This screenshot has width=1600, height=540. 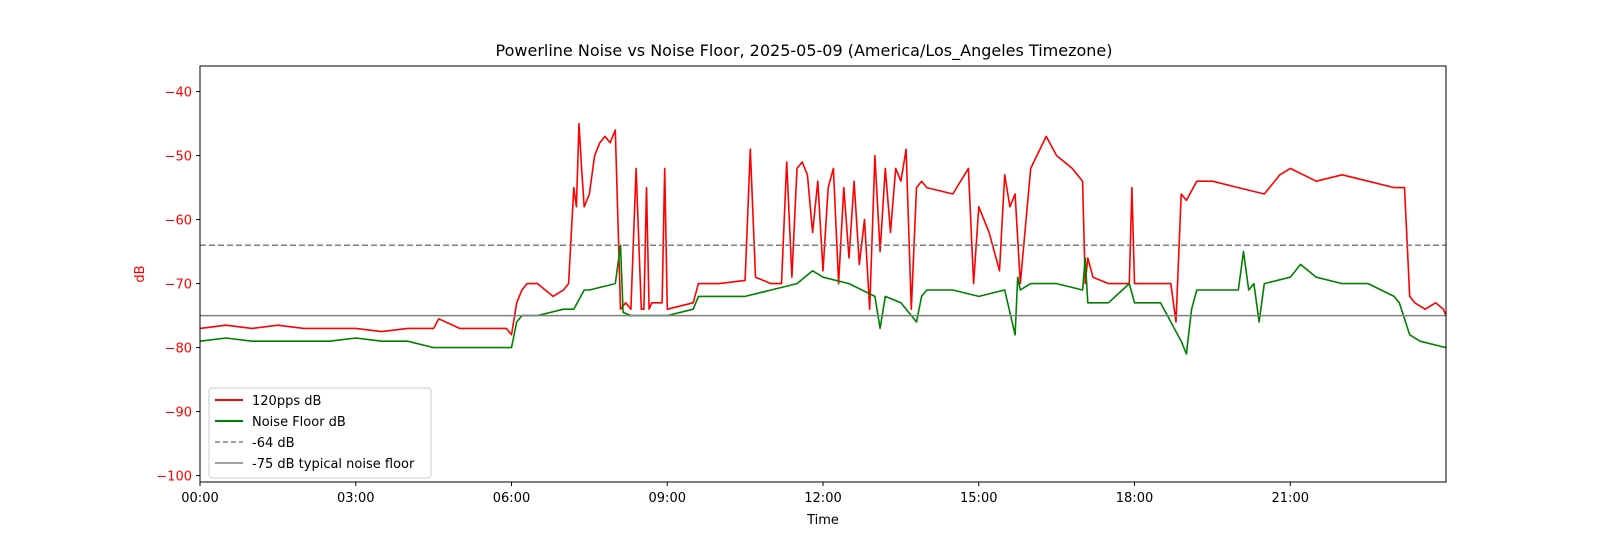 What do you see at coordinates (178, 413) in the screenshot?
I see `y-tick-label: −90` at bounding box center [178, 413].